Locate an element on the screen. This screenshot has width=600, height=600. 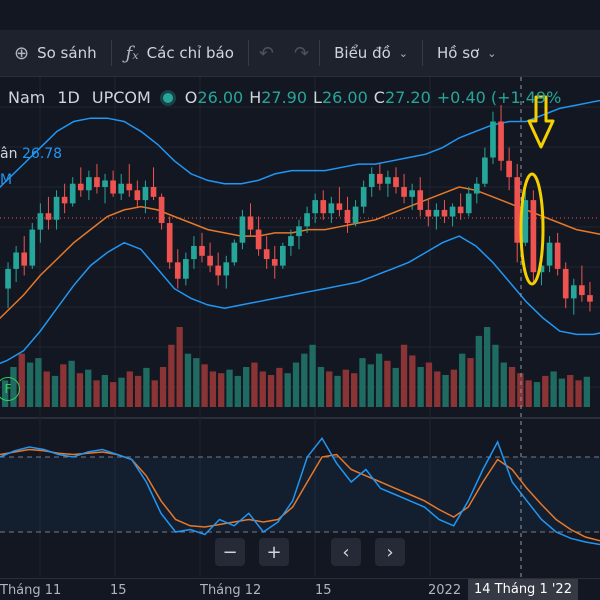
low-value: L26.00 is located at coordinates (340, 97).